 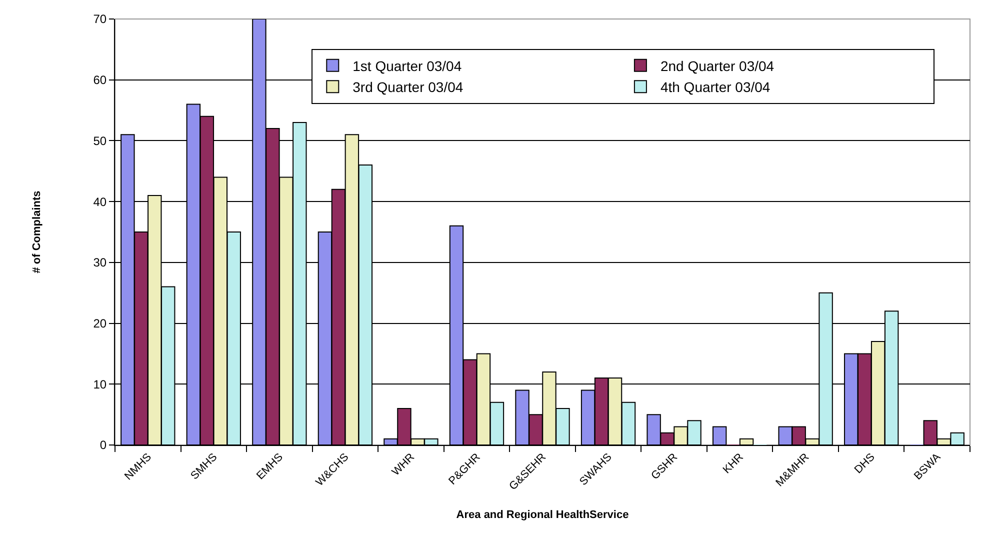 What do you see at coordinates (100, 384) in the screenshot?
I see `y-tick-label: 10` at bounding box center [100, 384].